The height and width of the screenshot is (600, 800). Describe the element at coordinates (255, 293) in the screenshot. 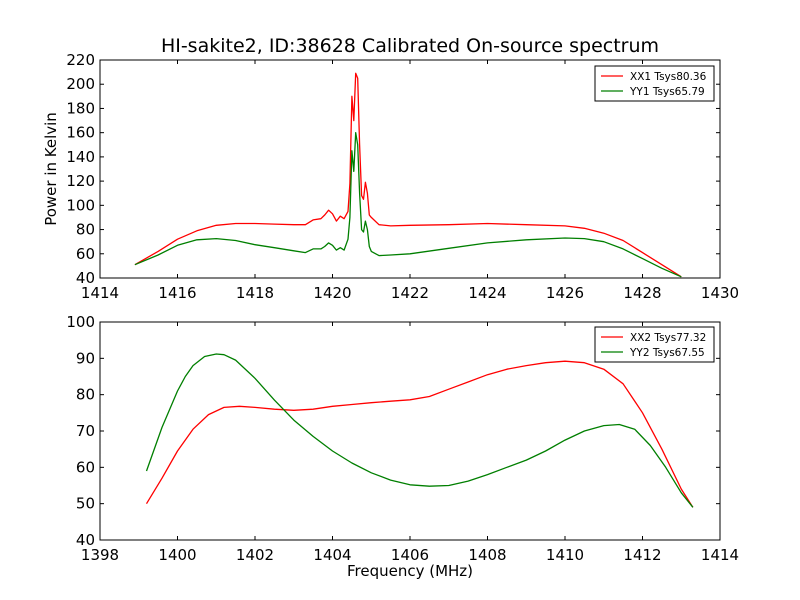

I see `x-tick-label: 1418` at that location.